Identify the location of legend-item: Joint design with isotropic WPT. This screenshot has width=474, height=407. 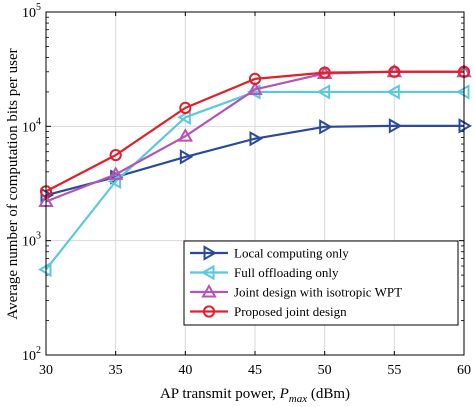
(296, 291).